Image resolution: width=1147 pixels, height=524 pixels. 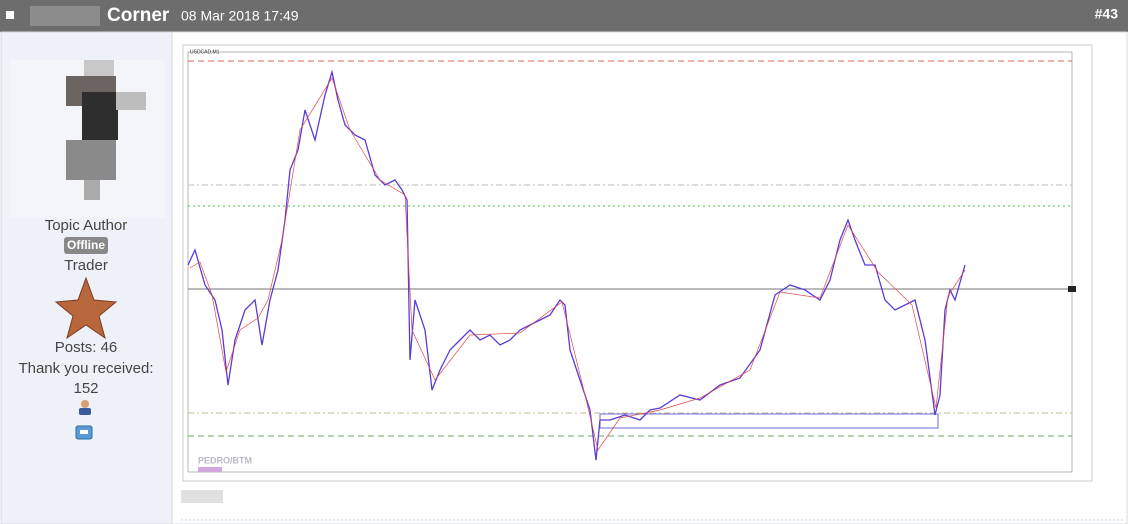 I want to click on thanks-count: 152, so click(x=85, y=388).